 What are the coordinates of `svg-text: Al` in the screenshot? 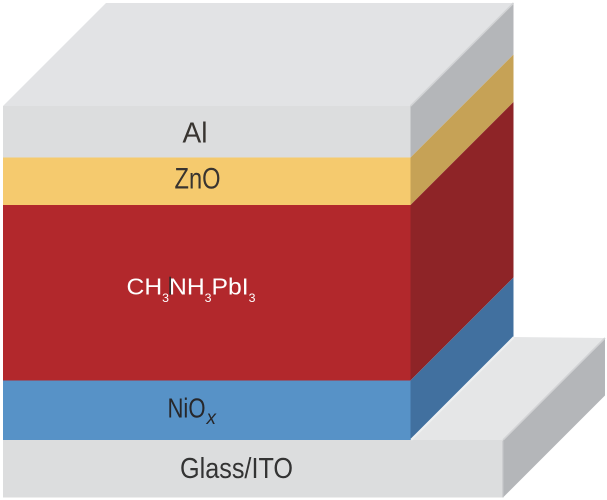 It's located at (195, 134).